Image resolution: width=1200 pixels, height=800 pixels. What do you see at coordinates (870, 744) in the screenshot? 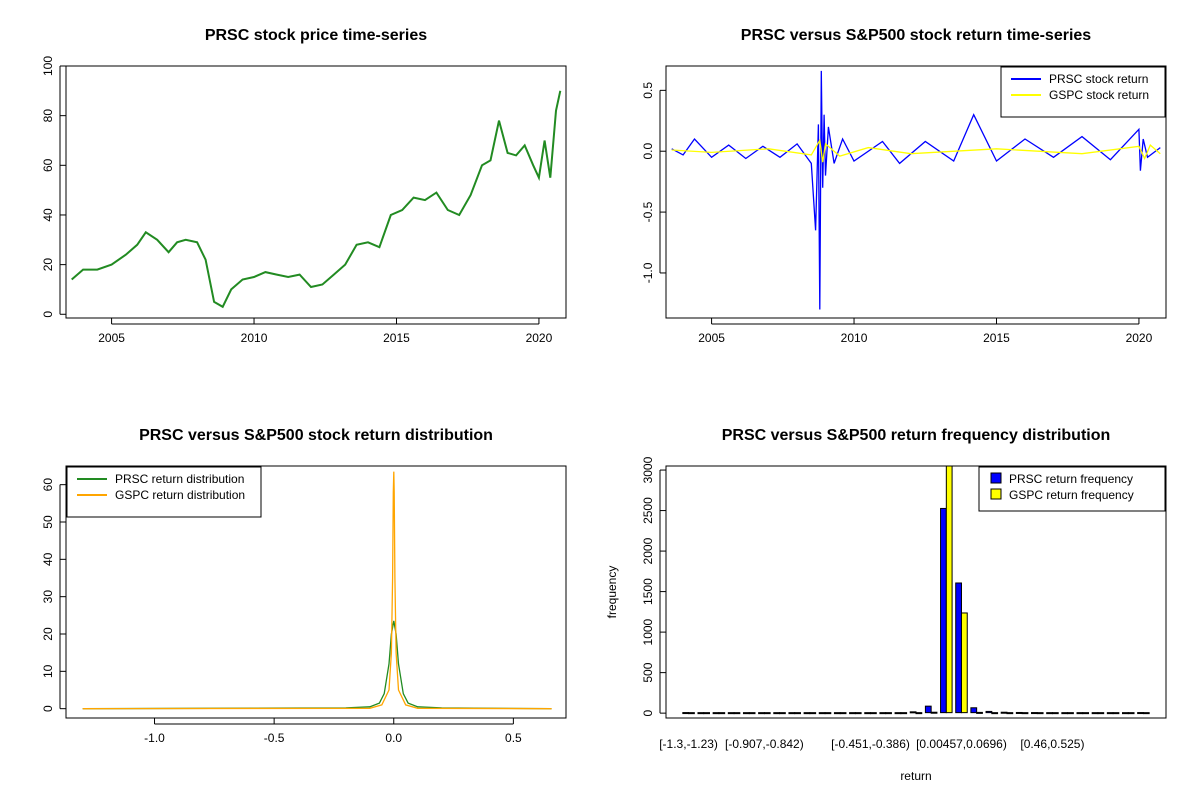
I see `x-category-label: [-0.451,-0.386)` at bounding box center [870, 744].